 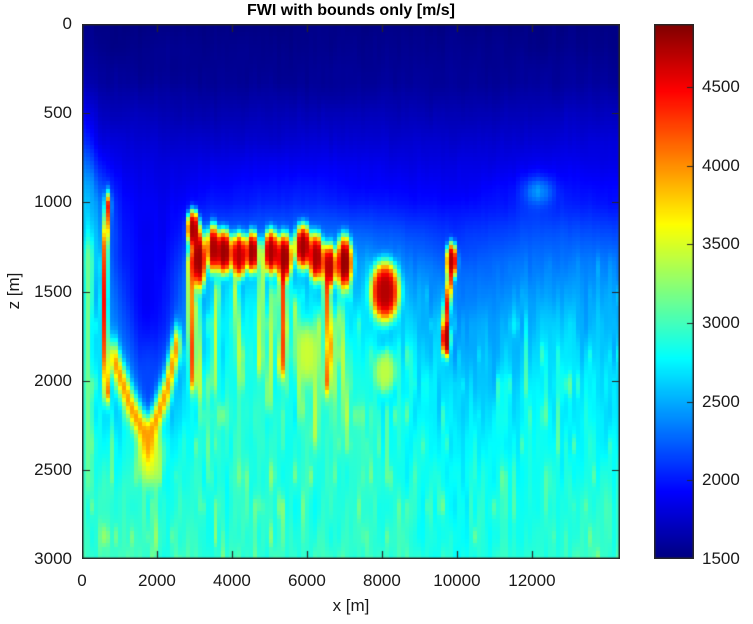 I want to click on colorbar-tick-label: 2000, so click(x=721, y=480).